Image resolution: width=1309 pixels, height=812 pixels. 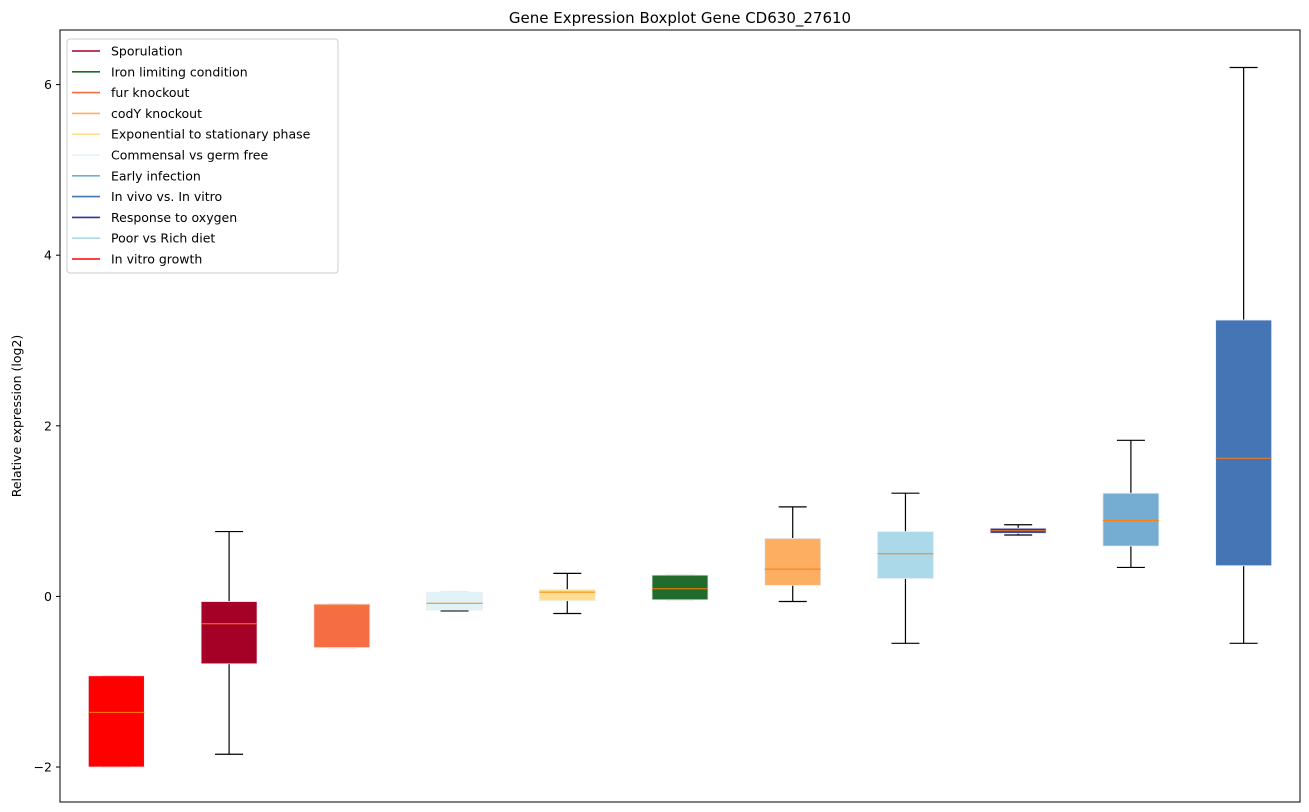 I want to click on legend-item: In vivo vs. In vitro, so click(x=147, y=196).